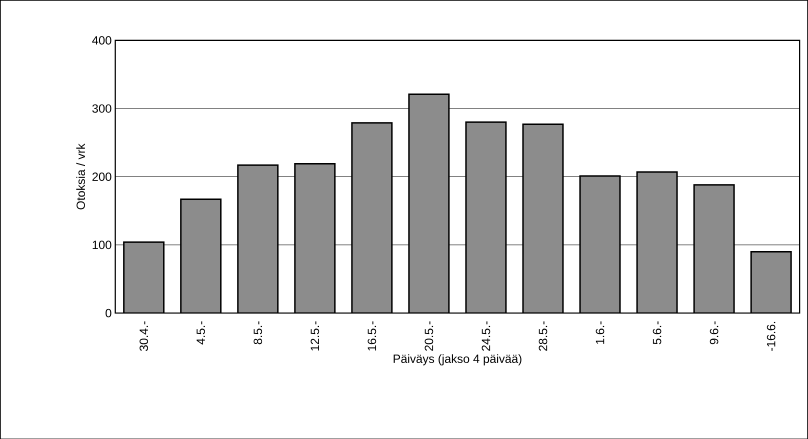 The width and height of the screenshot is (808, 439). What do you see at coordinates (771, 336) in the screenshot?
I see `x-tick-label: -16.6.` at bounding box center [771, 336].